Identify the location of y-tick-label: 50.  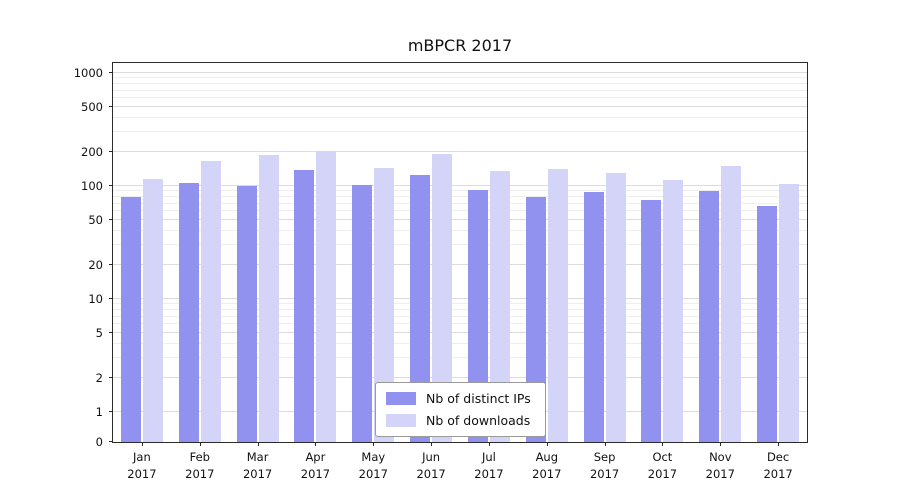
(95, 220).